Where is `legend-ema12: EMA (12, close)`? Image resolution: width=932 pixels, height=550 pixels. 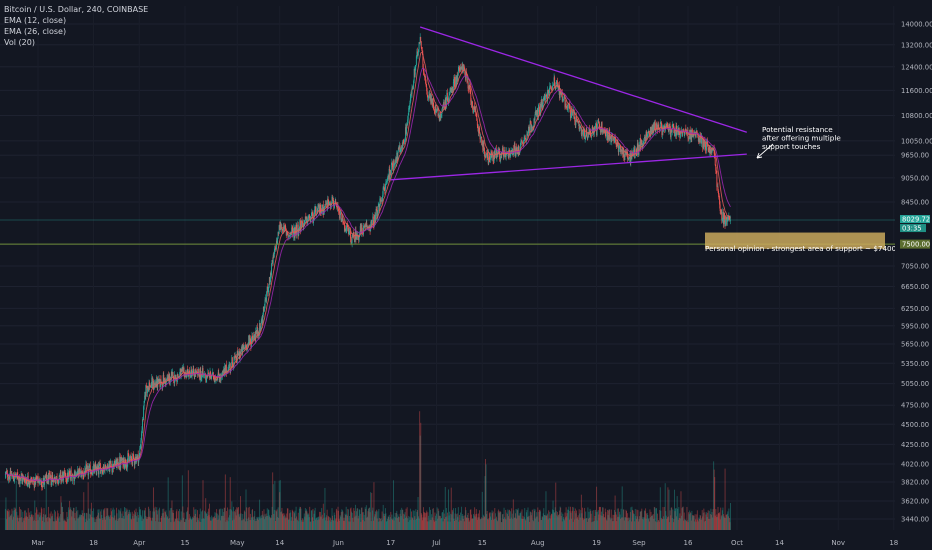 legend-ema12: EMA (12, close) is located at coordinates (35, 20).